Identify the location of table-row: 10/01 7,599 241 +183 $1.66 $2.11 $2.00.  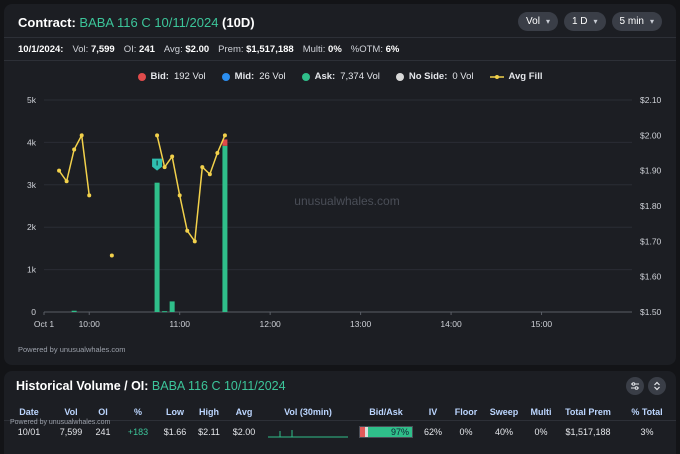
(340, 431).